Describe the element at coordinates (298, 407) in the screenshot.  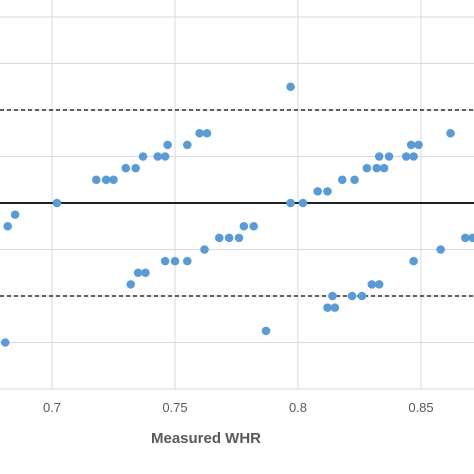
I see `x-tick-label: 0.8` at that location.